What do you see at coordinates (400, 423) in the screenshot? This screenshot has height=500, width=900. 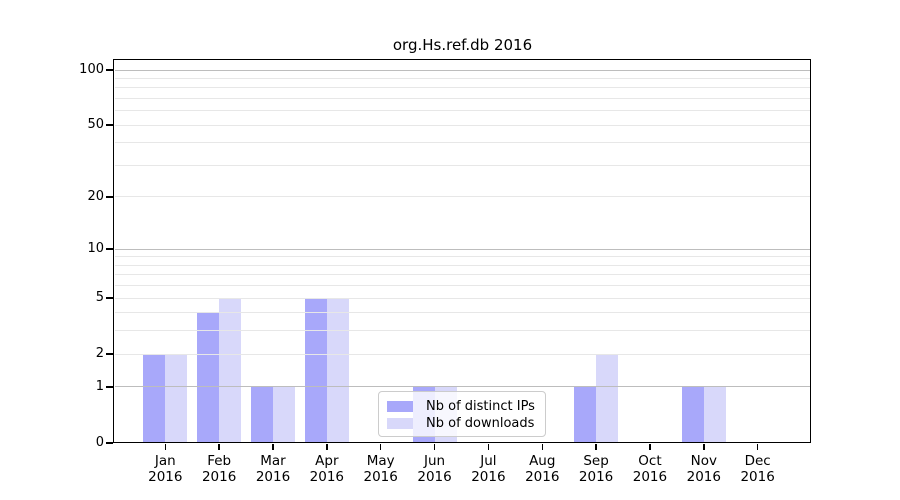 I see `legend-swatch-downloads` at bounding box center [400, 423].